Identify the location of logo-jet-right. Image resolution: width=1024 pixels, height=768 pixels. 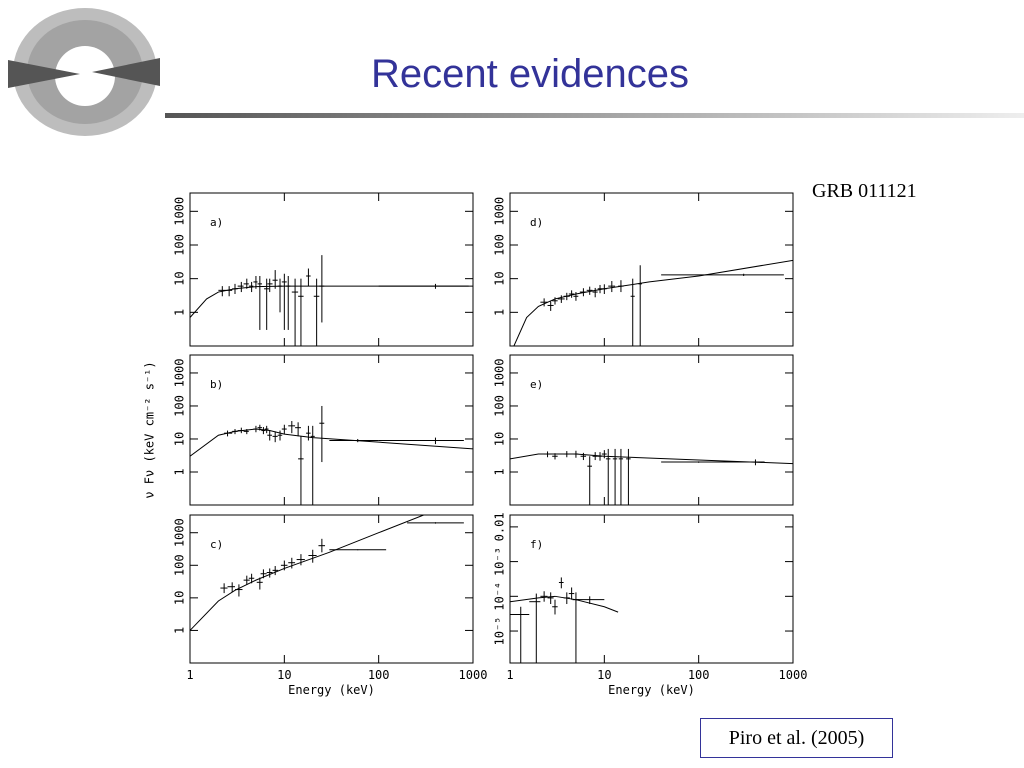
(126, 72).